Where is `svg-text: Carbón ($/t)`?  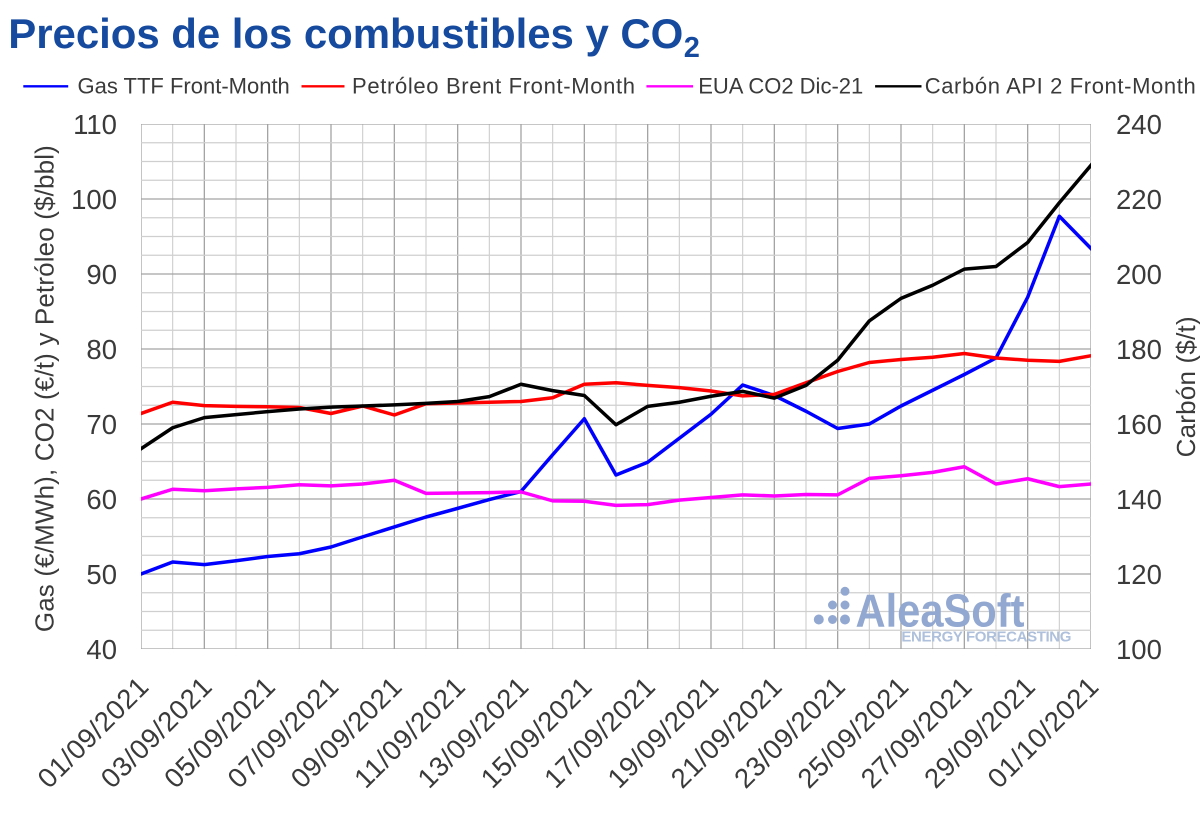
svg-text: Carbón ($/t) is located at coordinates (1185, 386).